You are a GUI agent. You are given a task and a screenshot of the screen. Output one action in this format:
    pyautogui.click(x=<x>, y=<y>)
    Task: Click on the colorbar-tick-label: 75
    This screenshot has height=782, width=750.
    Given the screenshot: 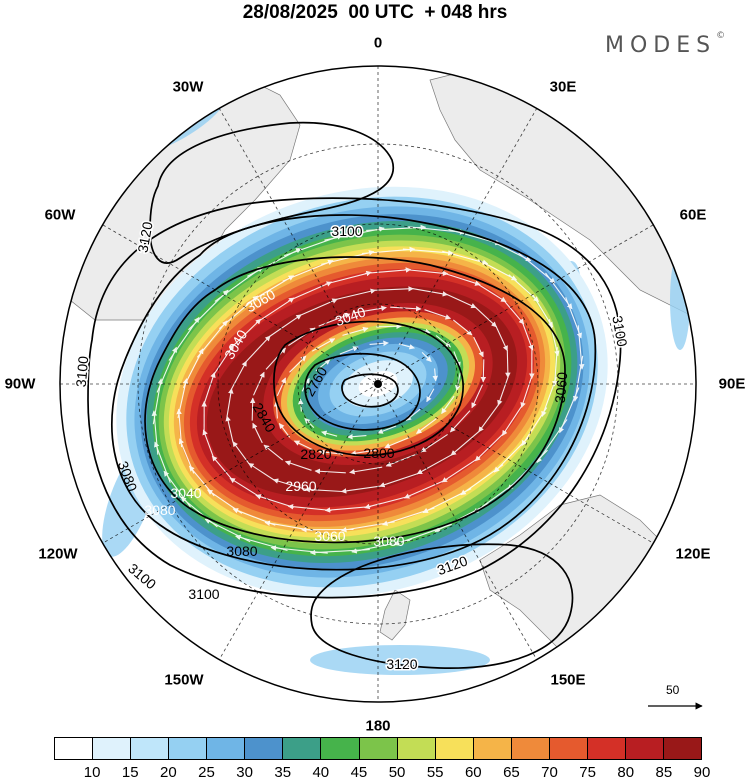 What is the action you would take?
    pyautogui.click(x=587, y=772)
    